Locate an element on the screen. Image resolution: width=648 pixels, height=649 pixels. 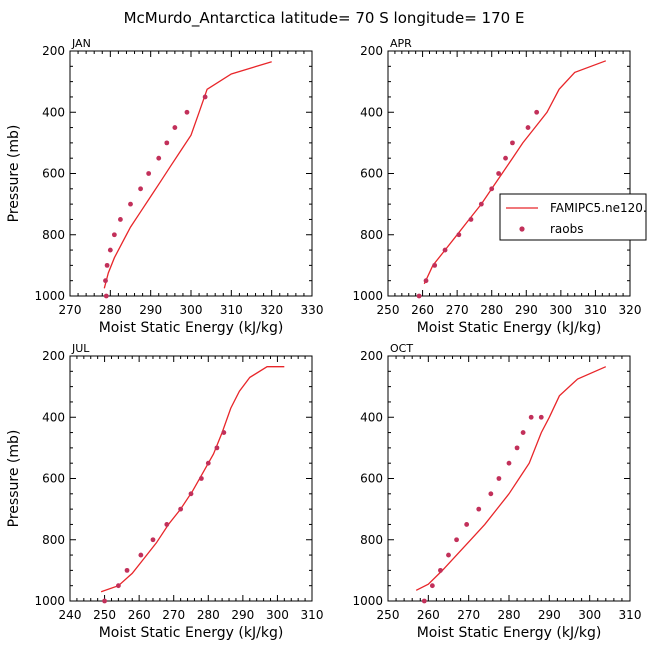
plot-frame-apr is located at coordinates (509, 173).